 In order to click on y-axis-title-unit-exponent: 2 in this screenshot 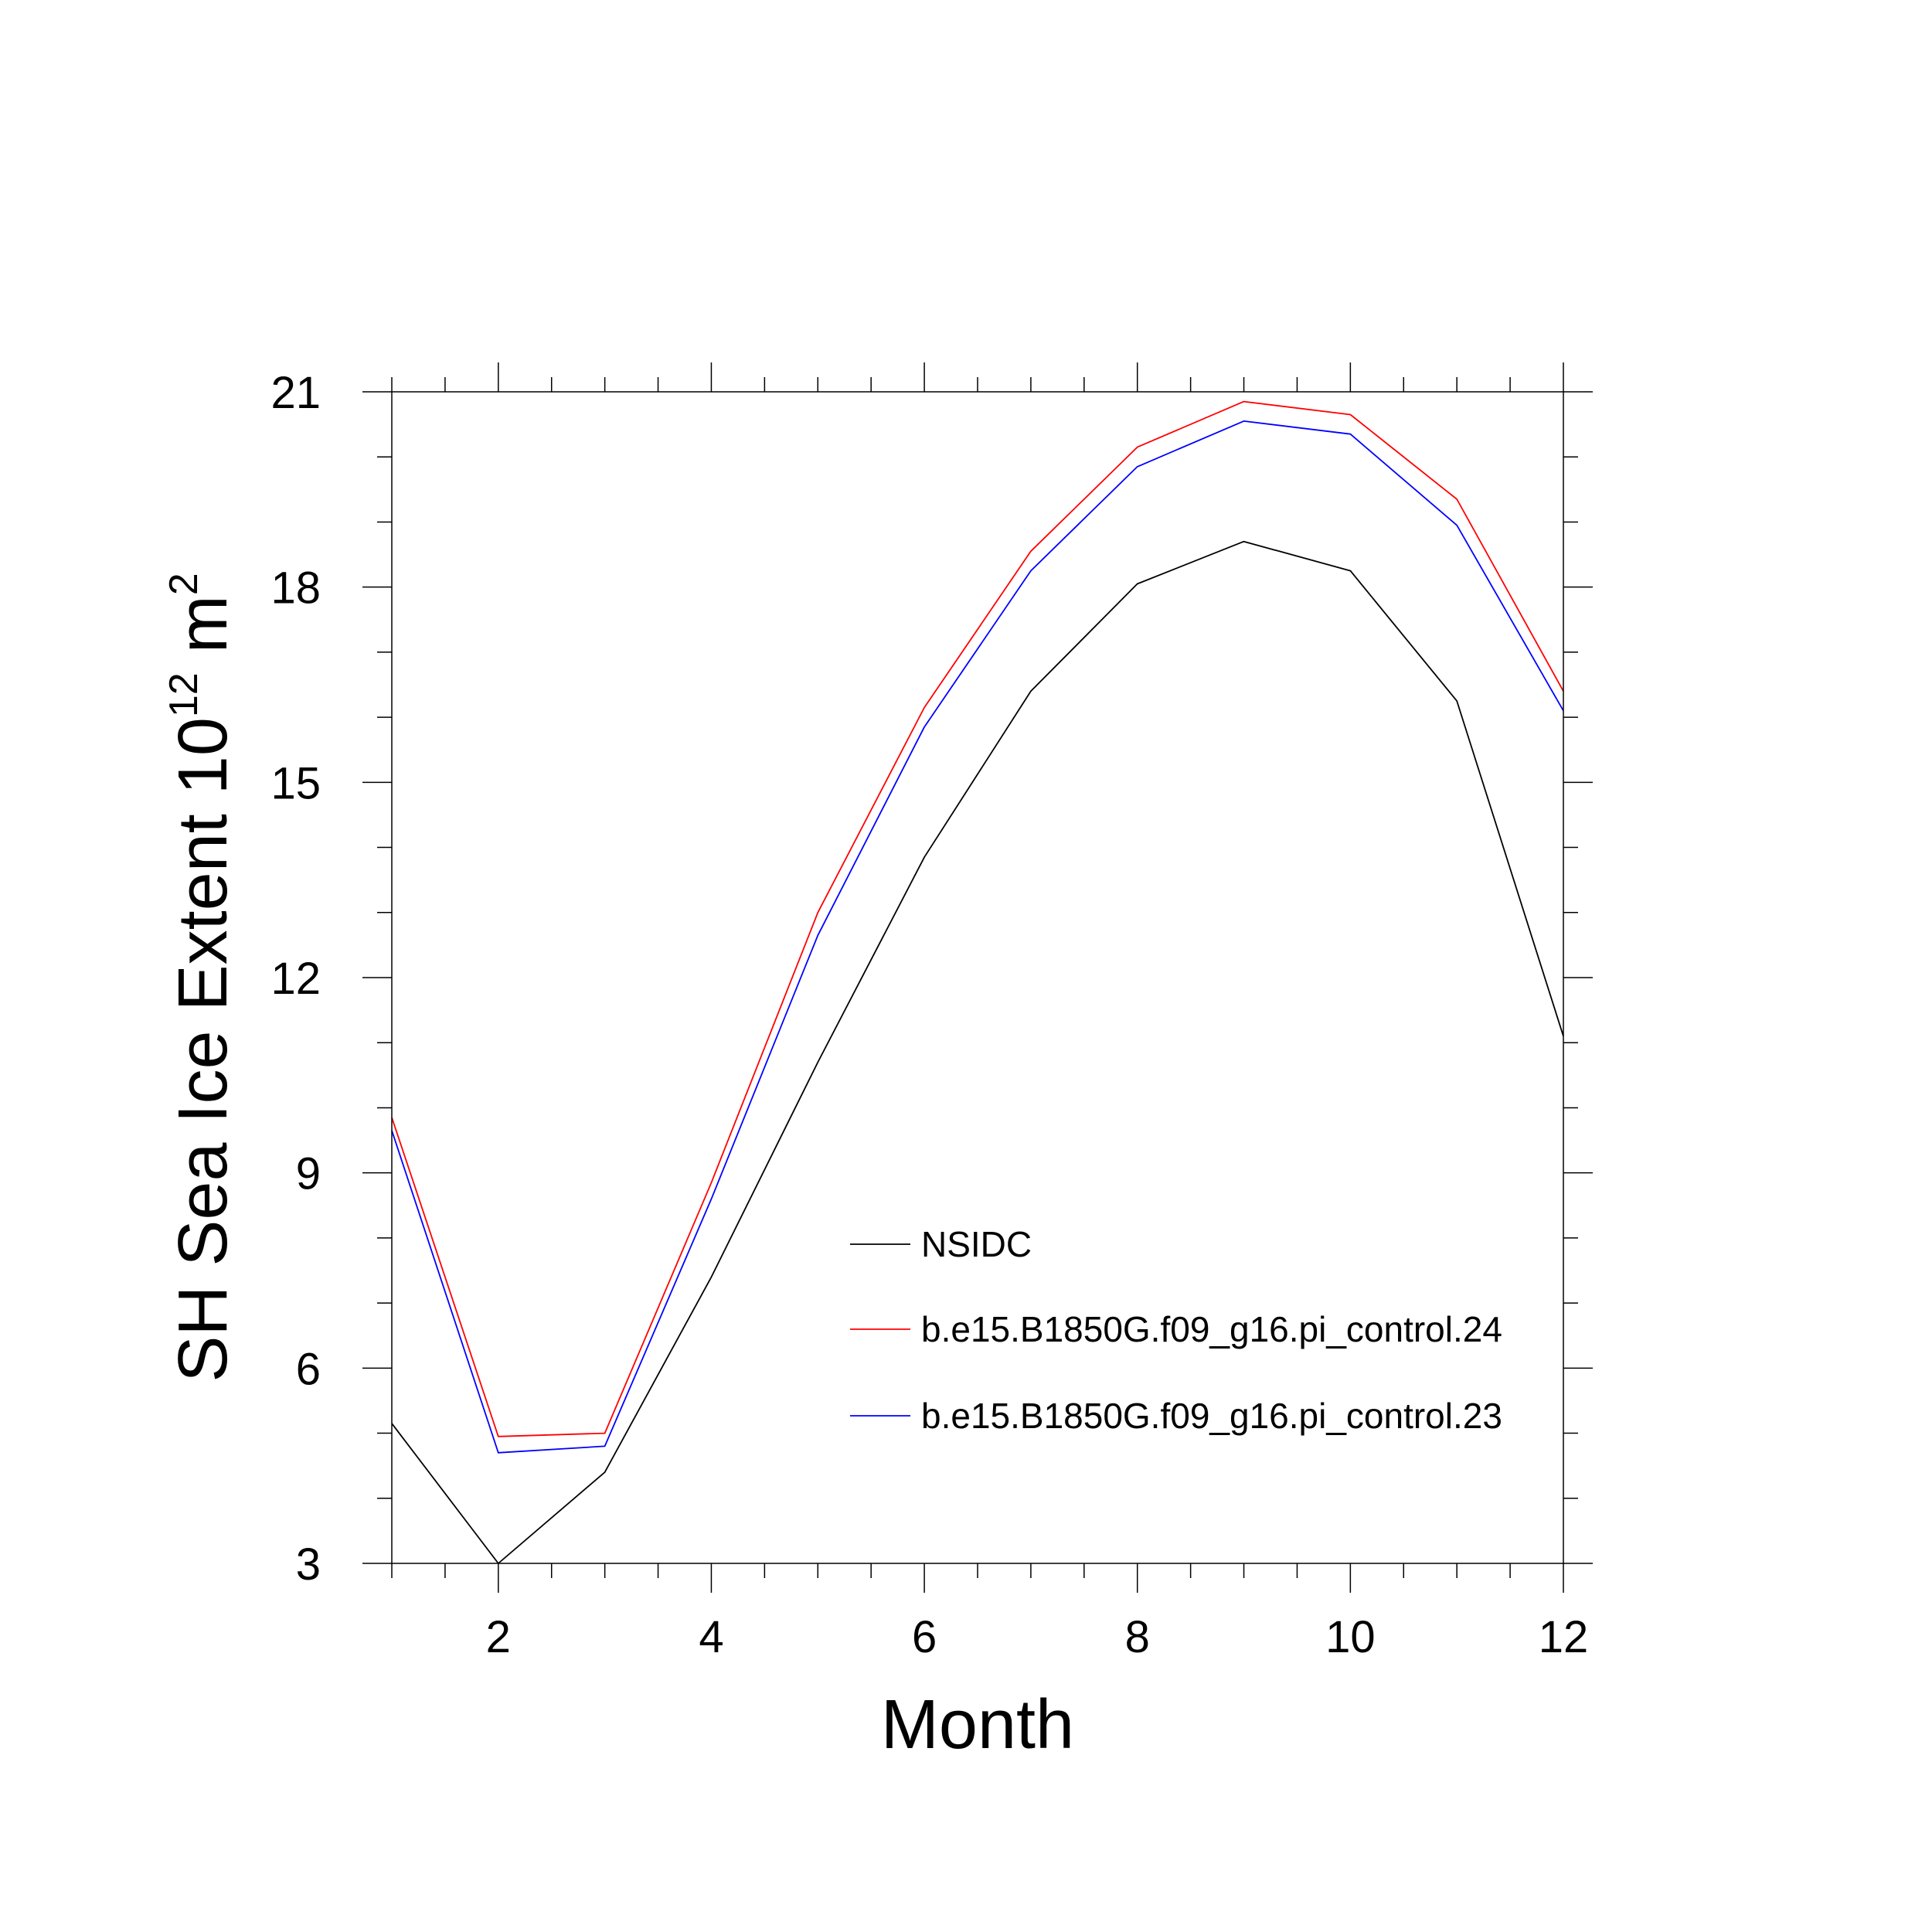, I will do `click(184, 584)`.